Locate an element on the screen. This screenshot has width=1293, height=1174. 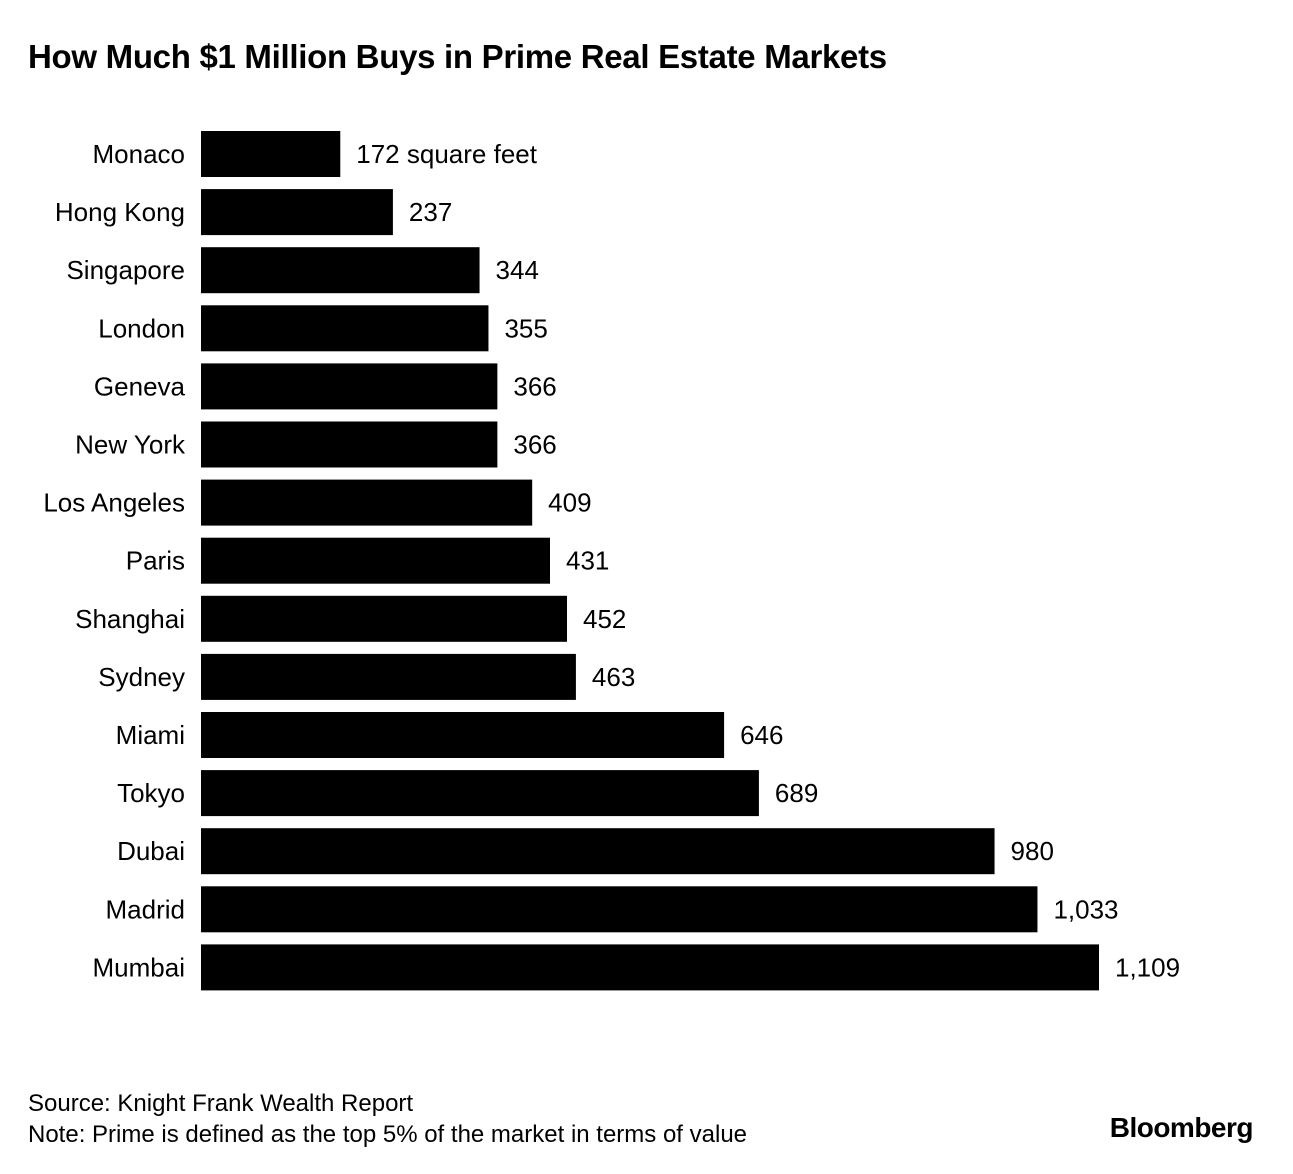
value-label-tokyo: 689 is located at coordinates (796, 793).